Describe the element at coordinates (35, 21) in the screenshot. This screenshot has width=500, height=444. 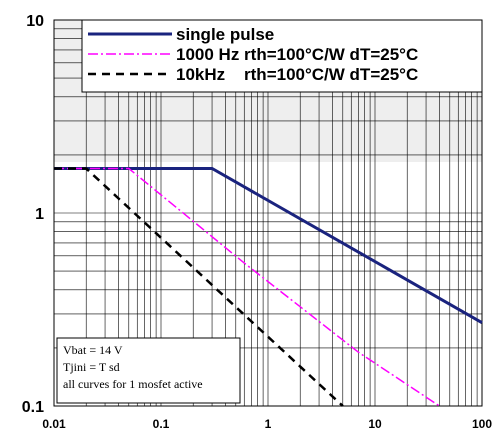
I see `y-tick-label: 10` at that location.